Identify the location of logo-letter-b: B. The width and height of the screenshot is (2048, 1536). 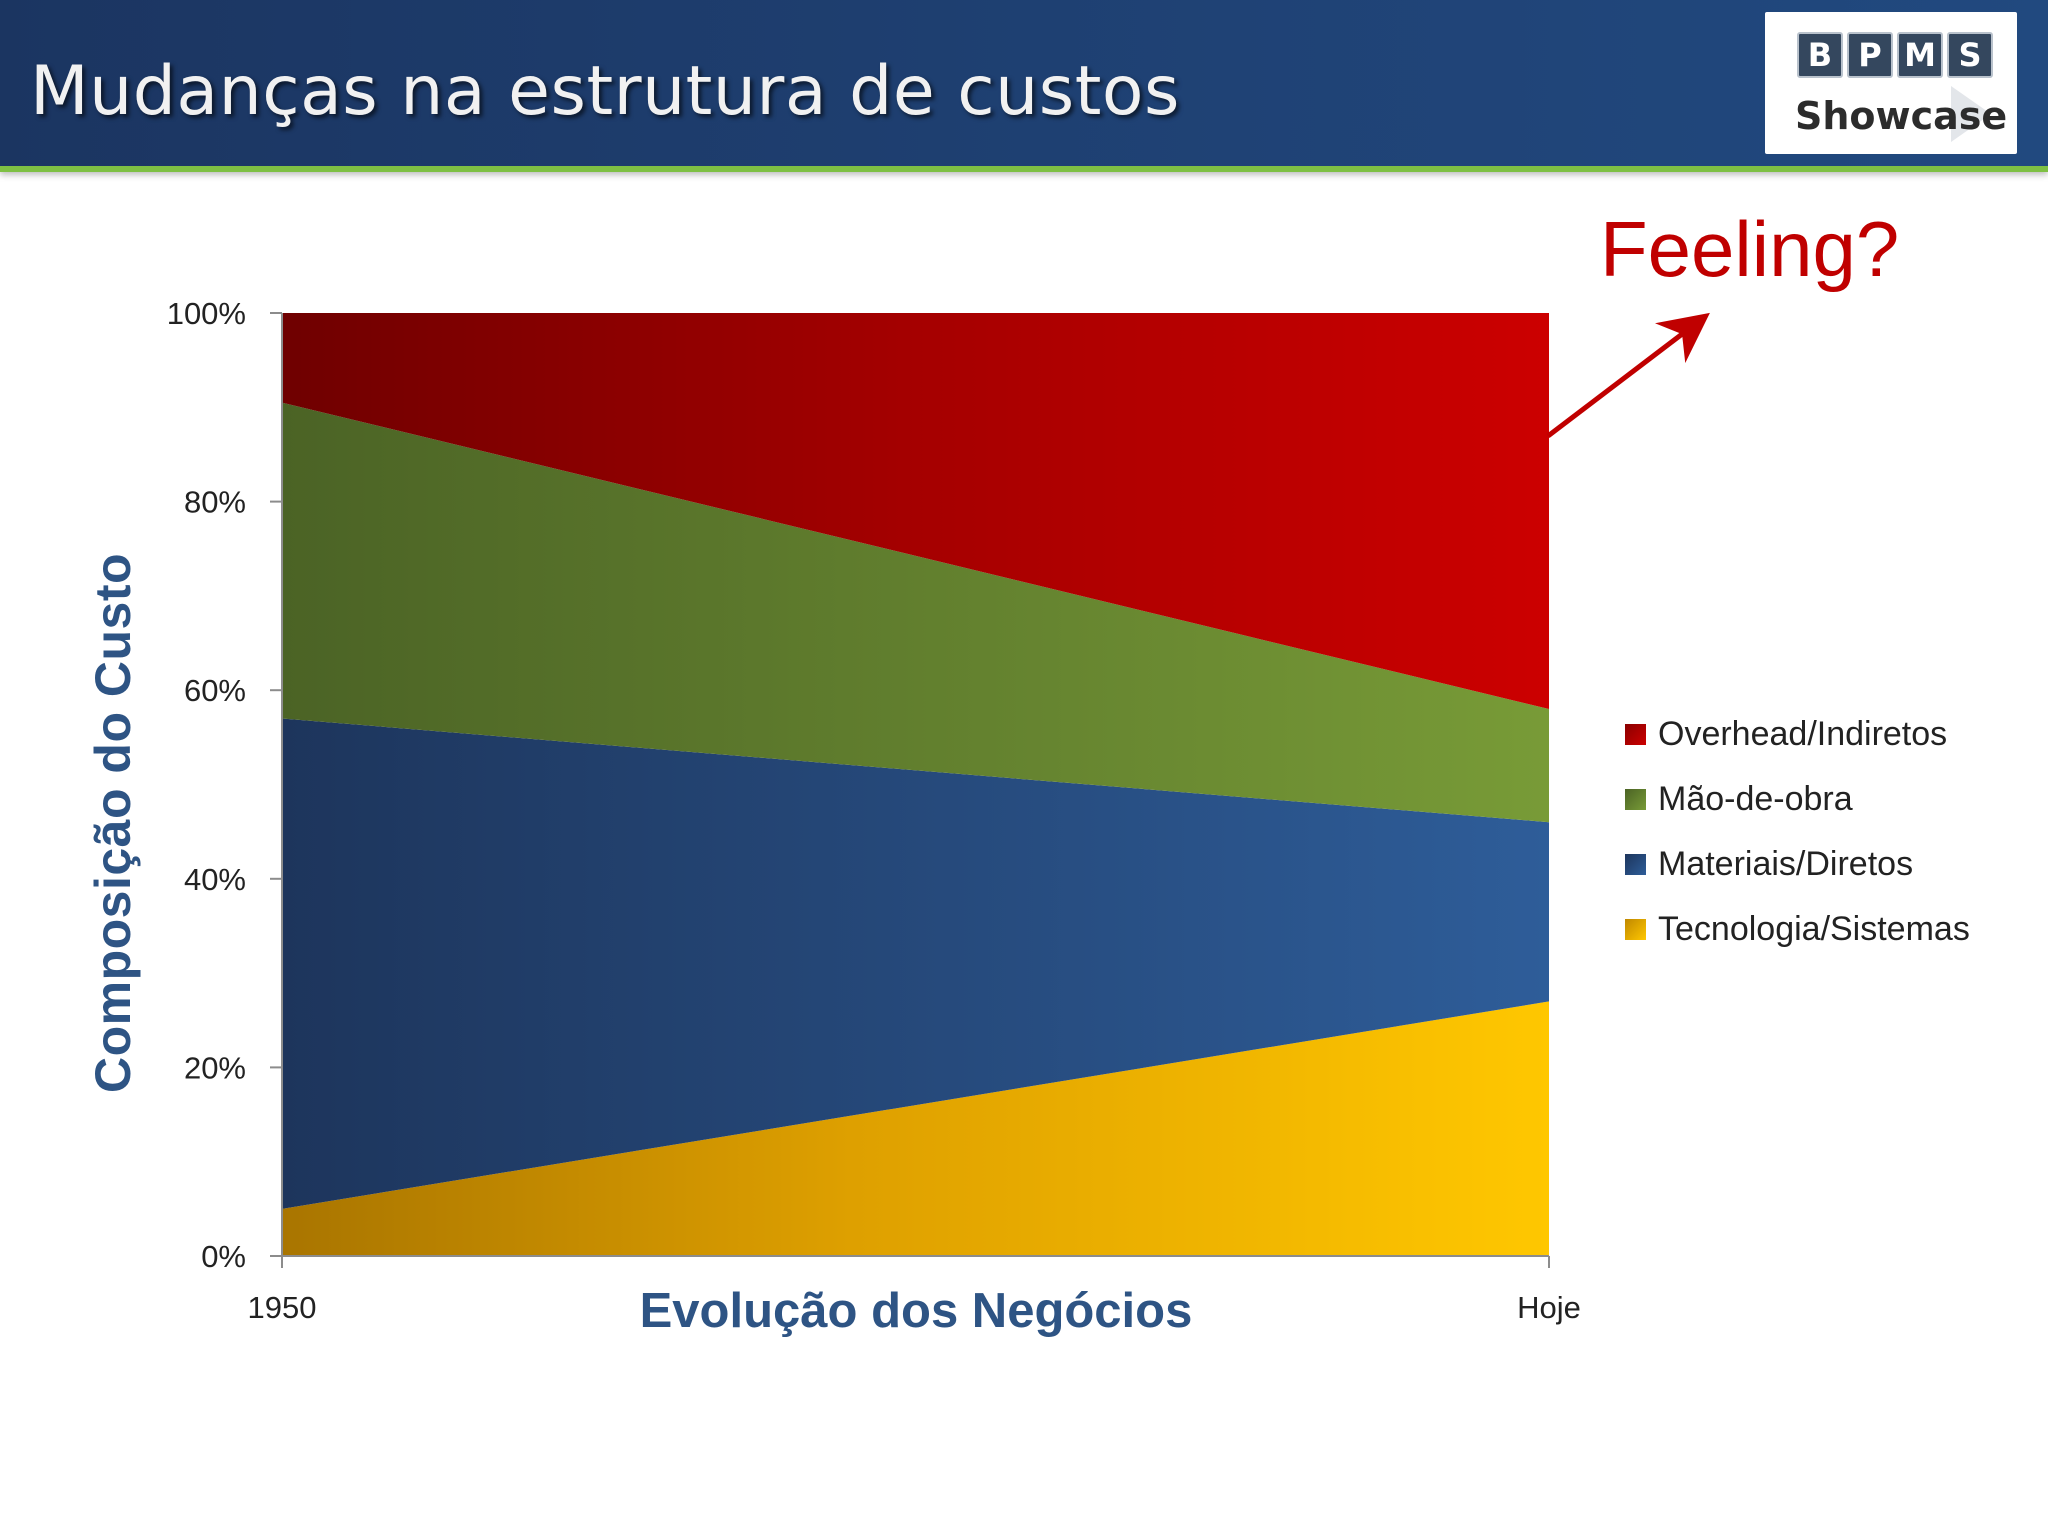
(1820, 55).